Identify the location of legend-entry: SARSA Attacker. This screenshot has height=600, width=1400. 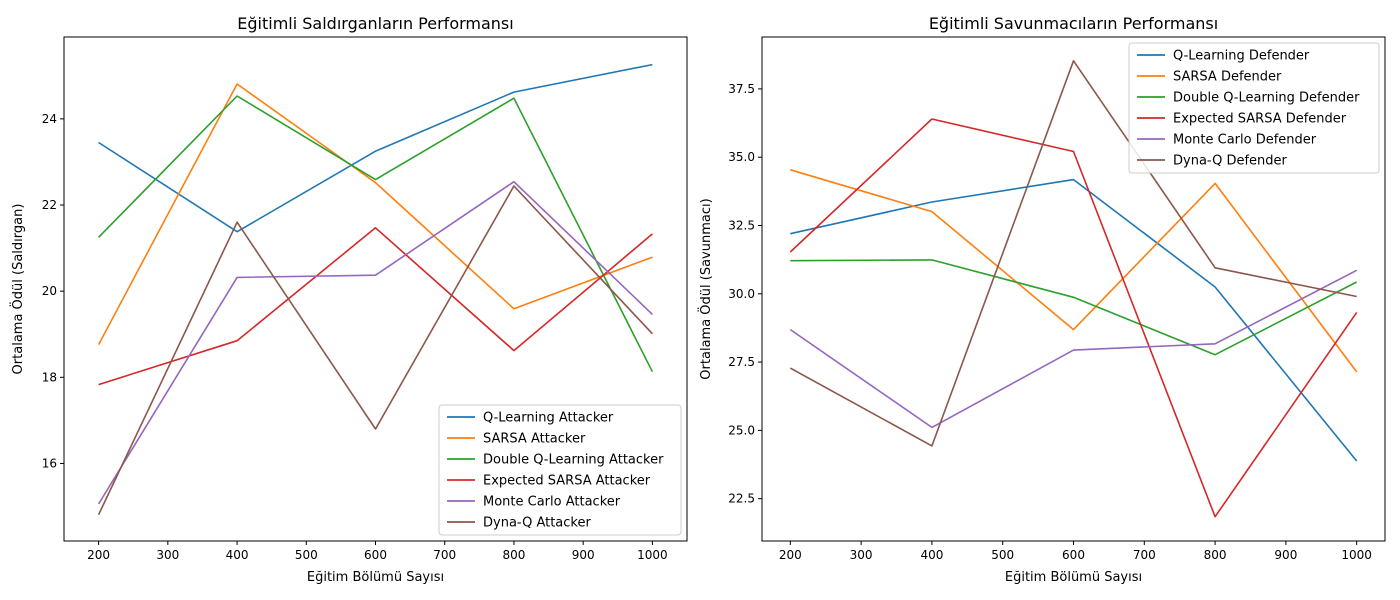
(534, 439).